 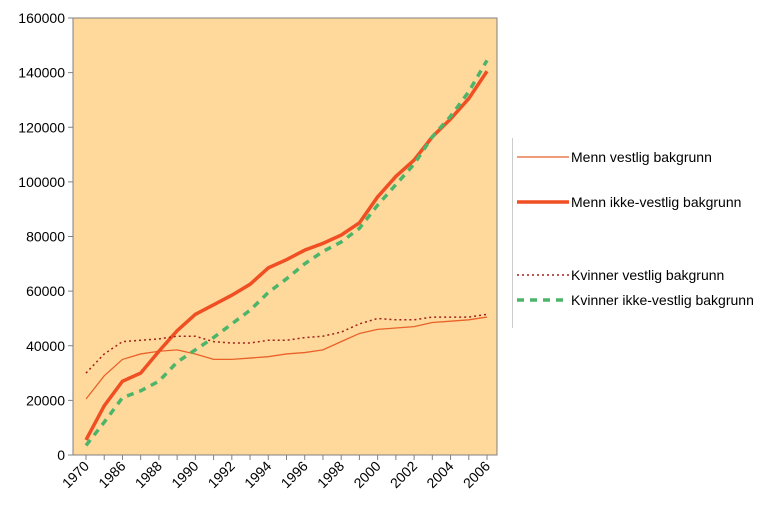 What do you see at coordinates (111, 474) in the screenshot?
I see `x-tick-label: 1986` at bounding box center [111, 474].